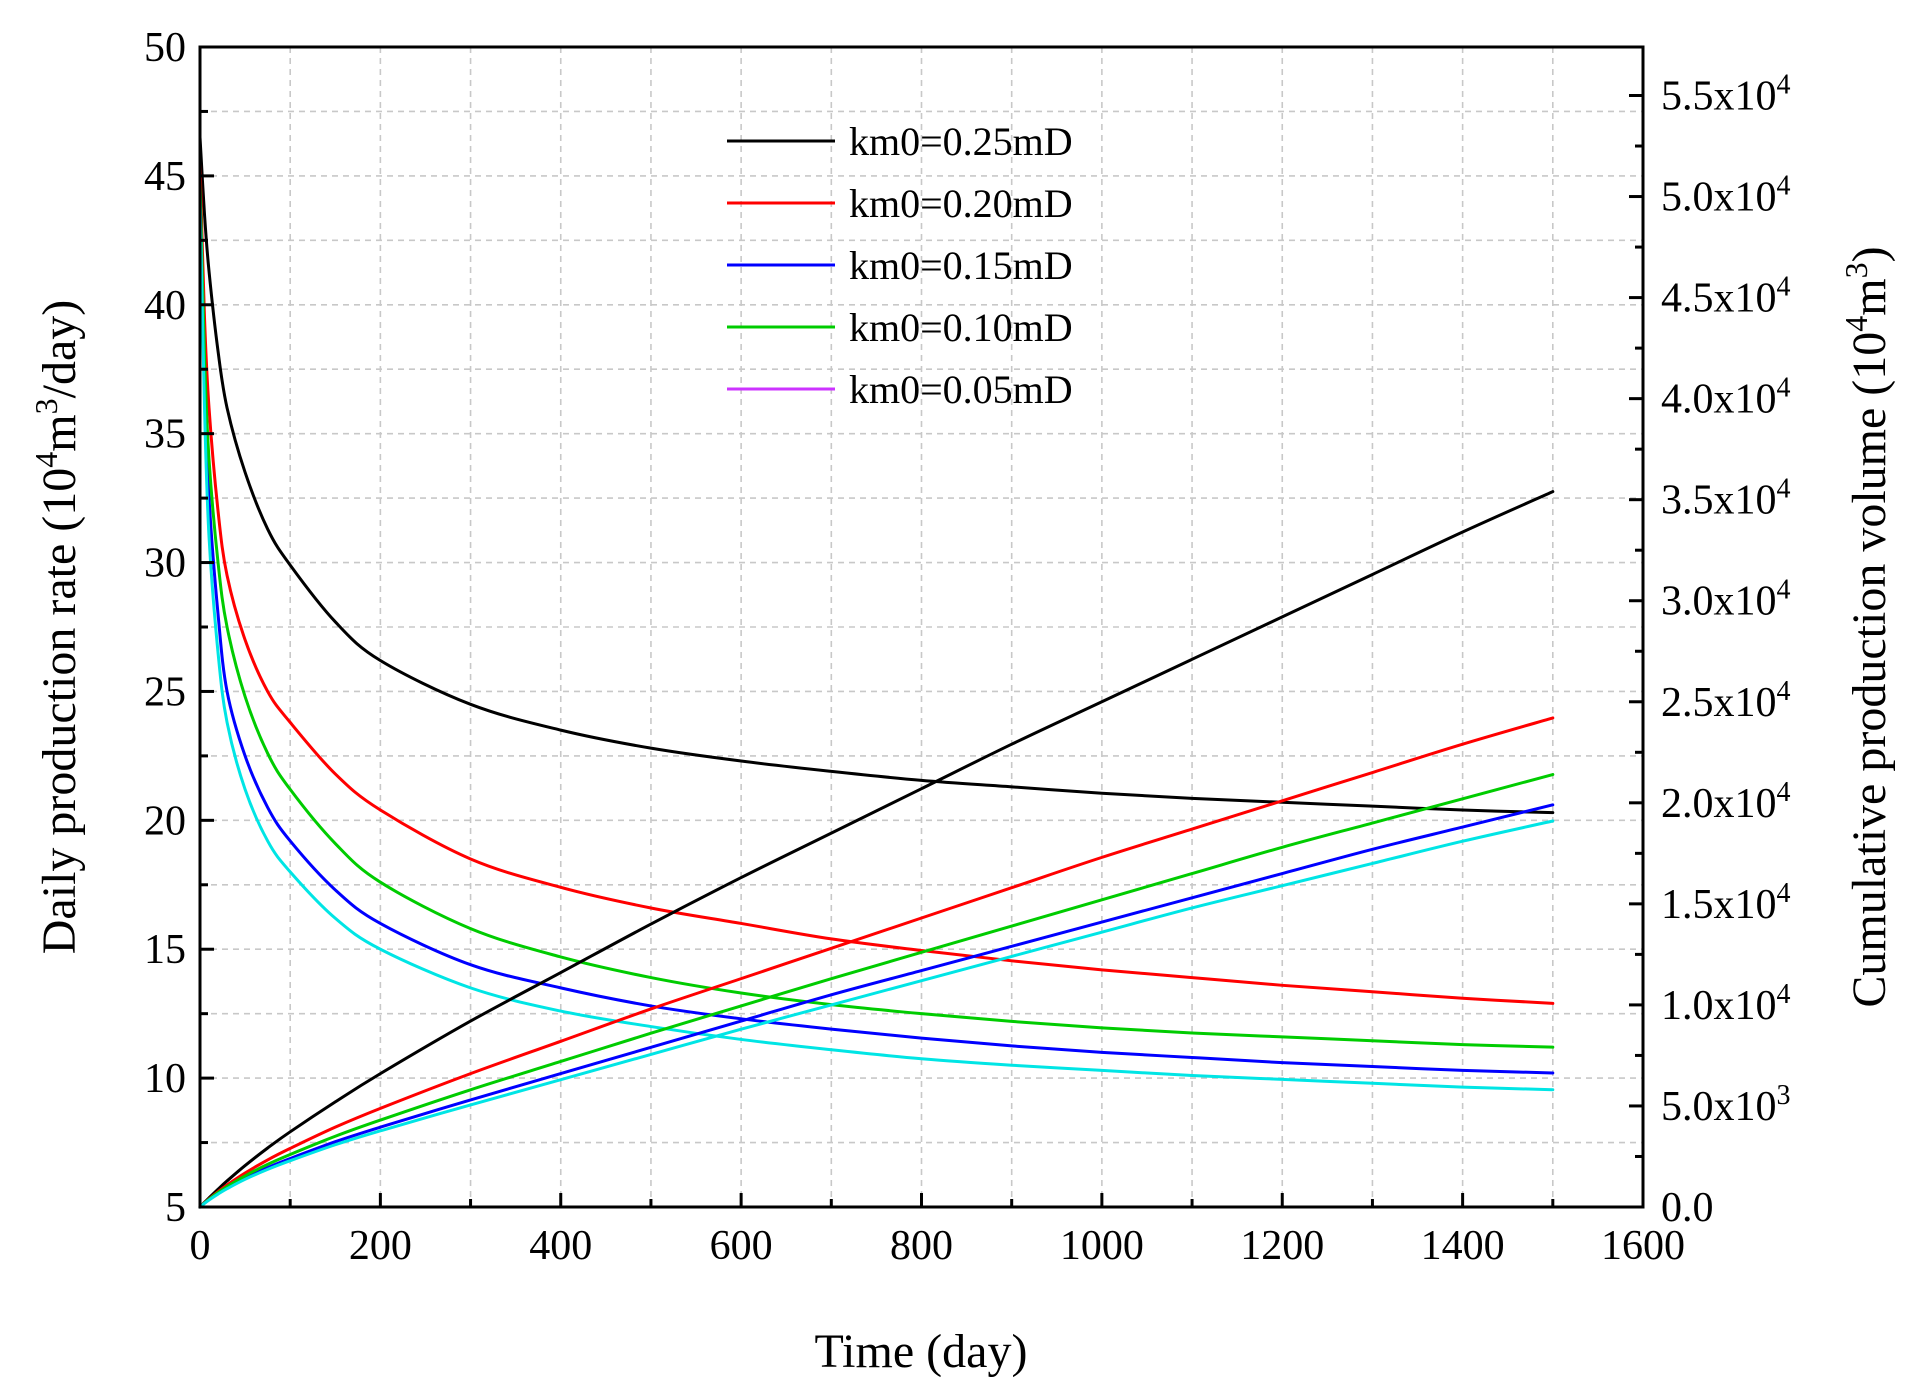 The width and height of the screenshot is (1918, 1388). What do you see at coordinates (165, 821) in the screenshot?
I see `y-tick-label: 20` at bounding box center [165, 821].